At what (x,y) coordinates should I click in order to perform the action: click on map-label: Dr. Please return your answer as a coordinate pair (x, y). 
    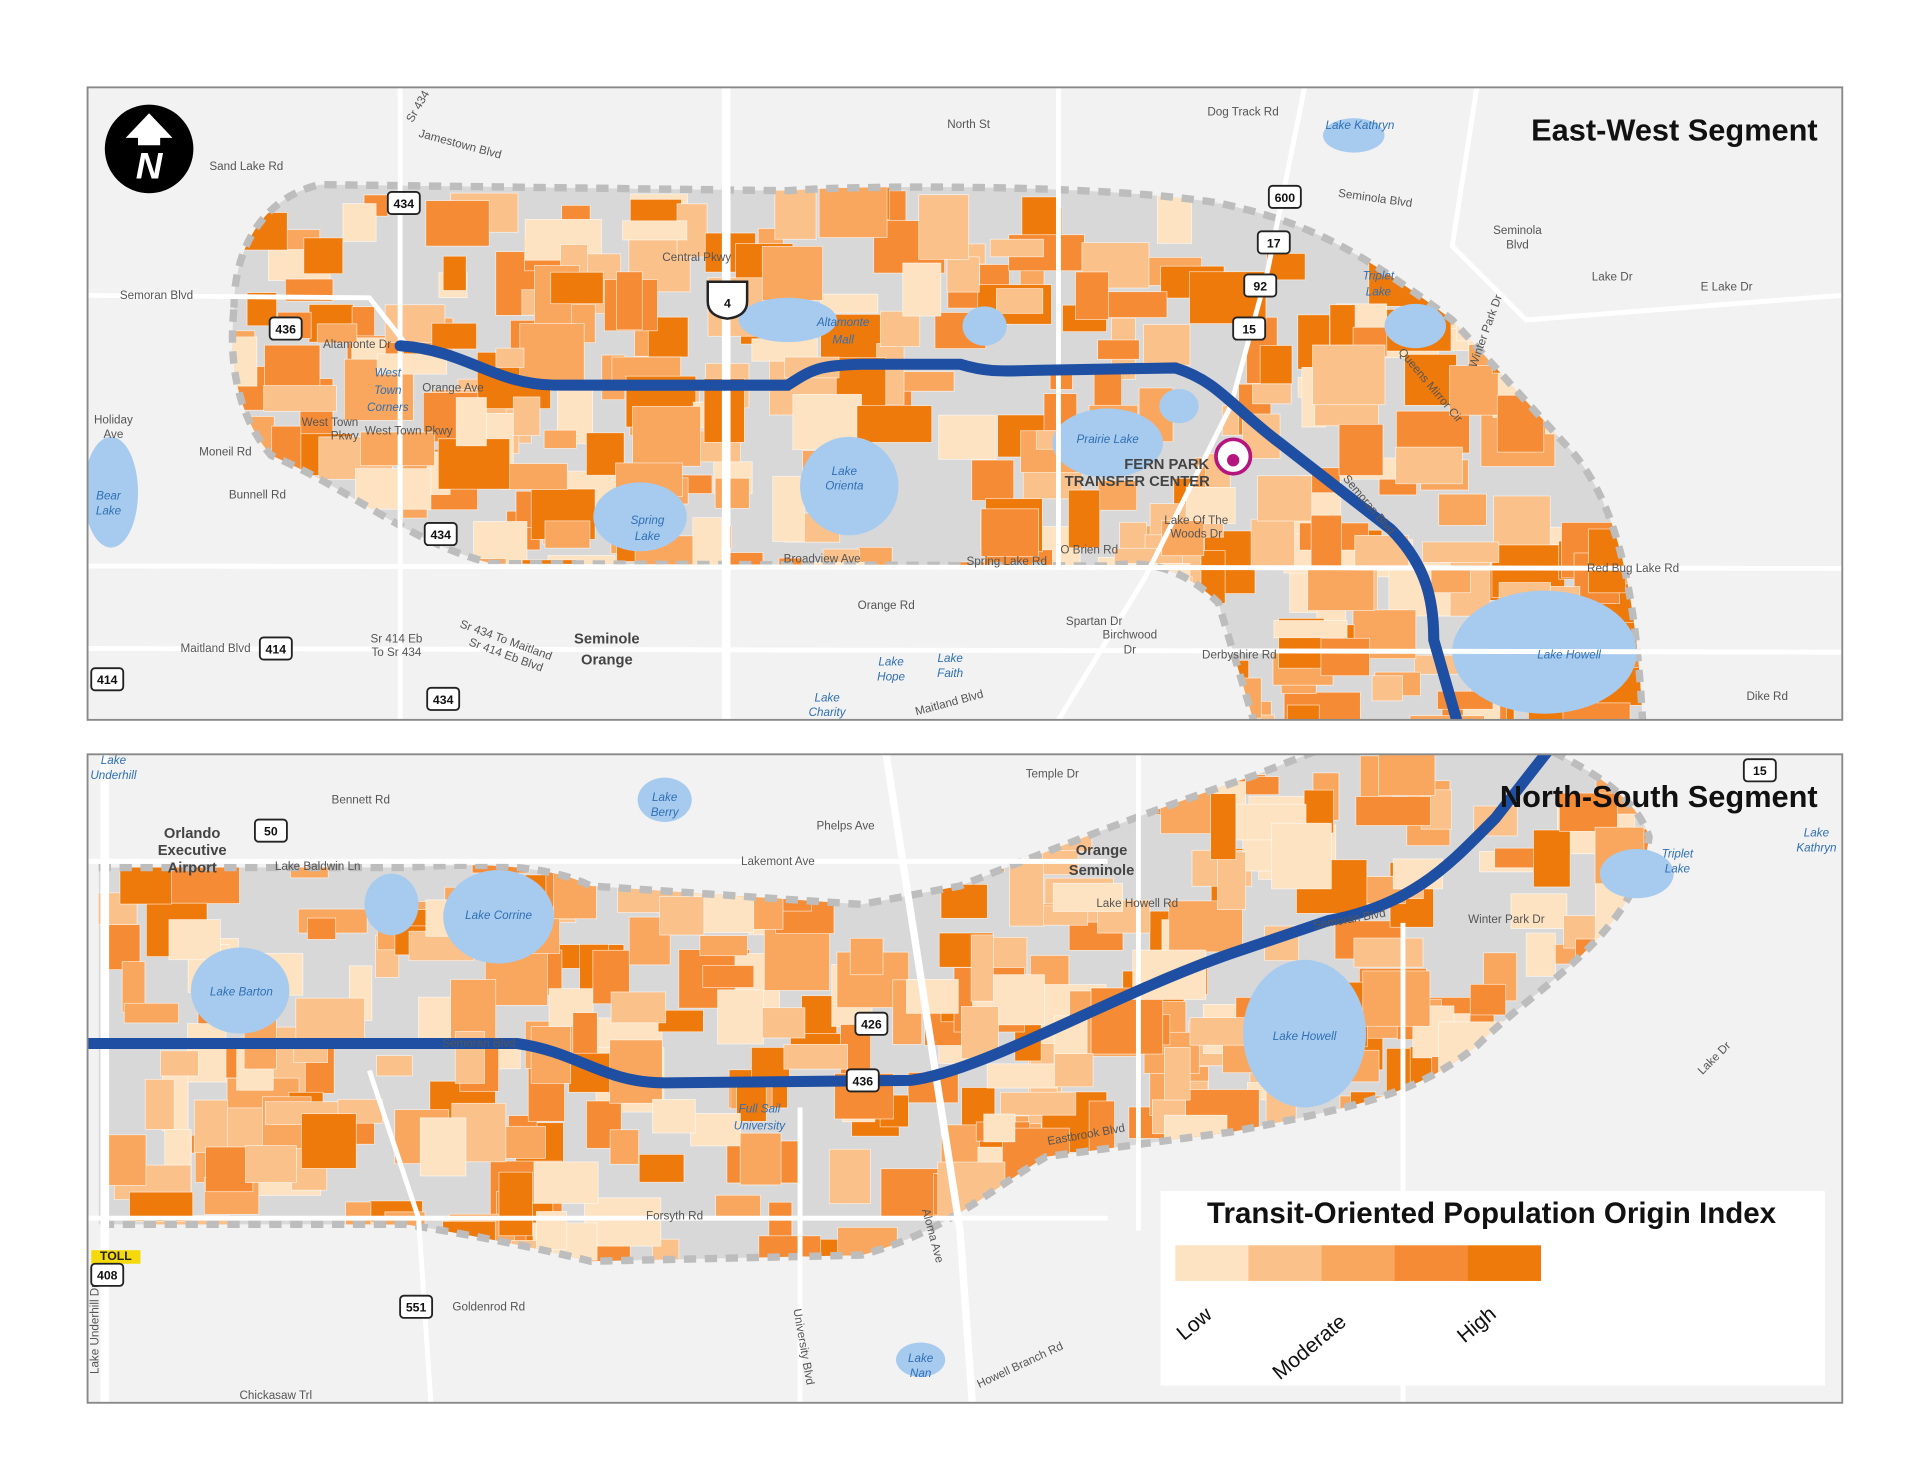
    Looking at the image, I should click on (1130, 649).